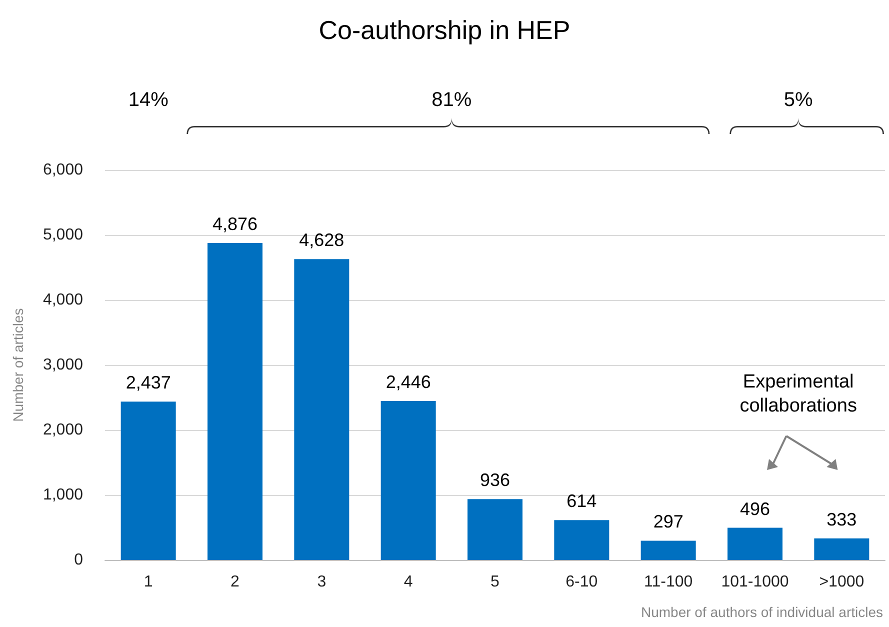 The width and height of the screenshot is (889, 627). Describe the element at coordinates (841, 519) in the screenshot. I see `data-label: 333` at that location.